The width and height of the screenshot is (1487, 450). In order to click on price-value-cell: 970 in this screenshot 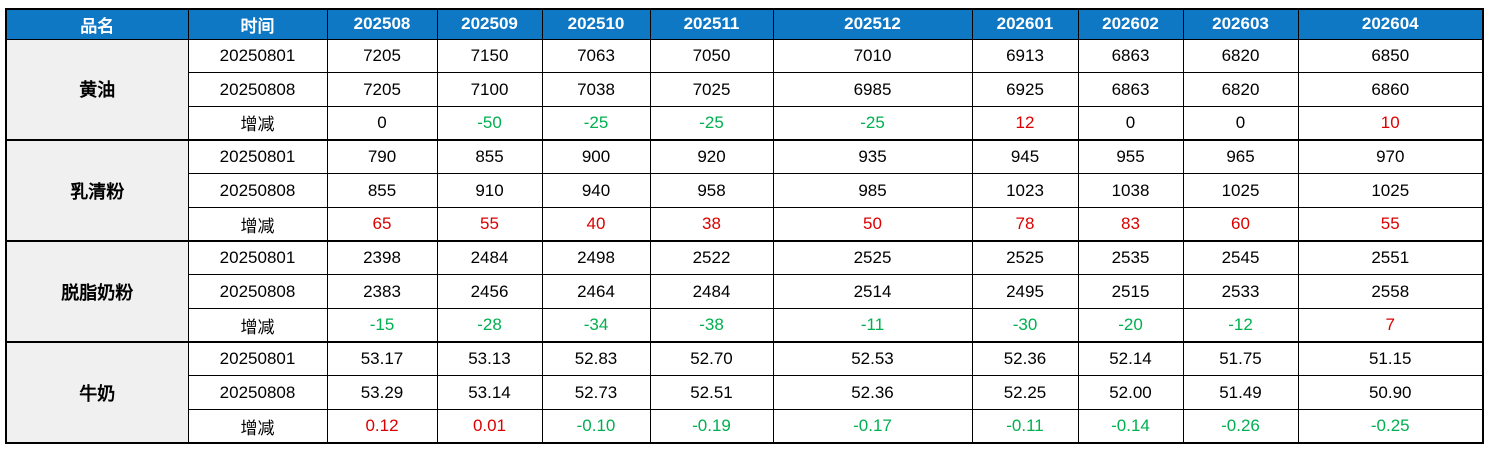, I will do `click(1390, 157)`.